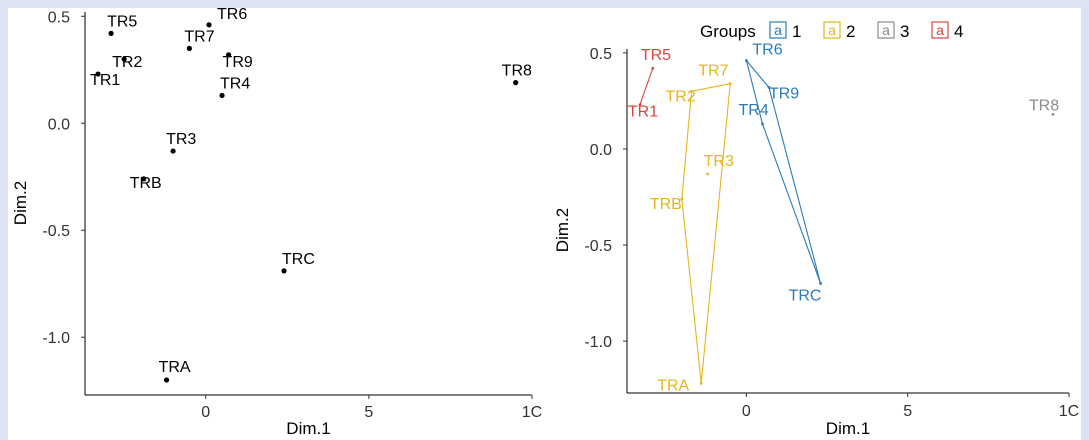 Image resolution: width=1089 pixels, height=440 pixels. I want to click on legend: Groups a 1 a 2 a 3 a 4, so click(831, 31).